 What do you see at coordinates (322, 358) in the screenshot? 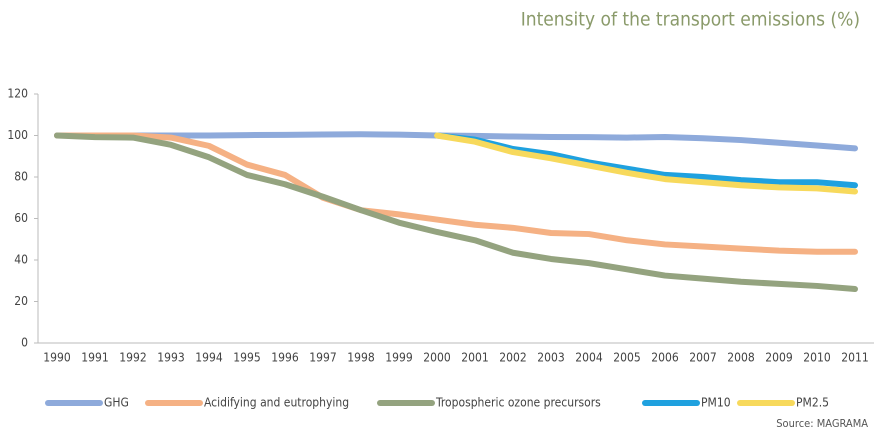
I see `x-tick-label: 1997` at bounding box center [322, 358].